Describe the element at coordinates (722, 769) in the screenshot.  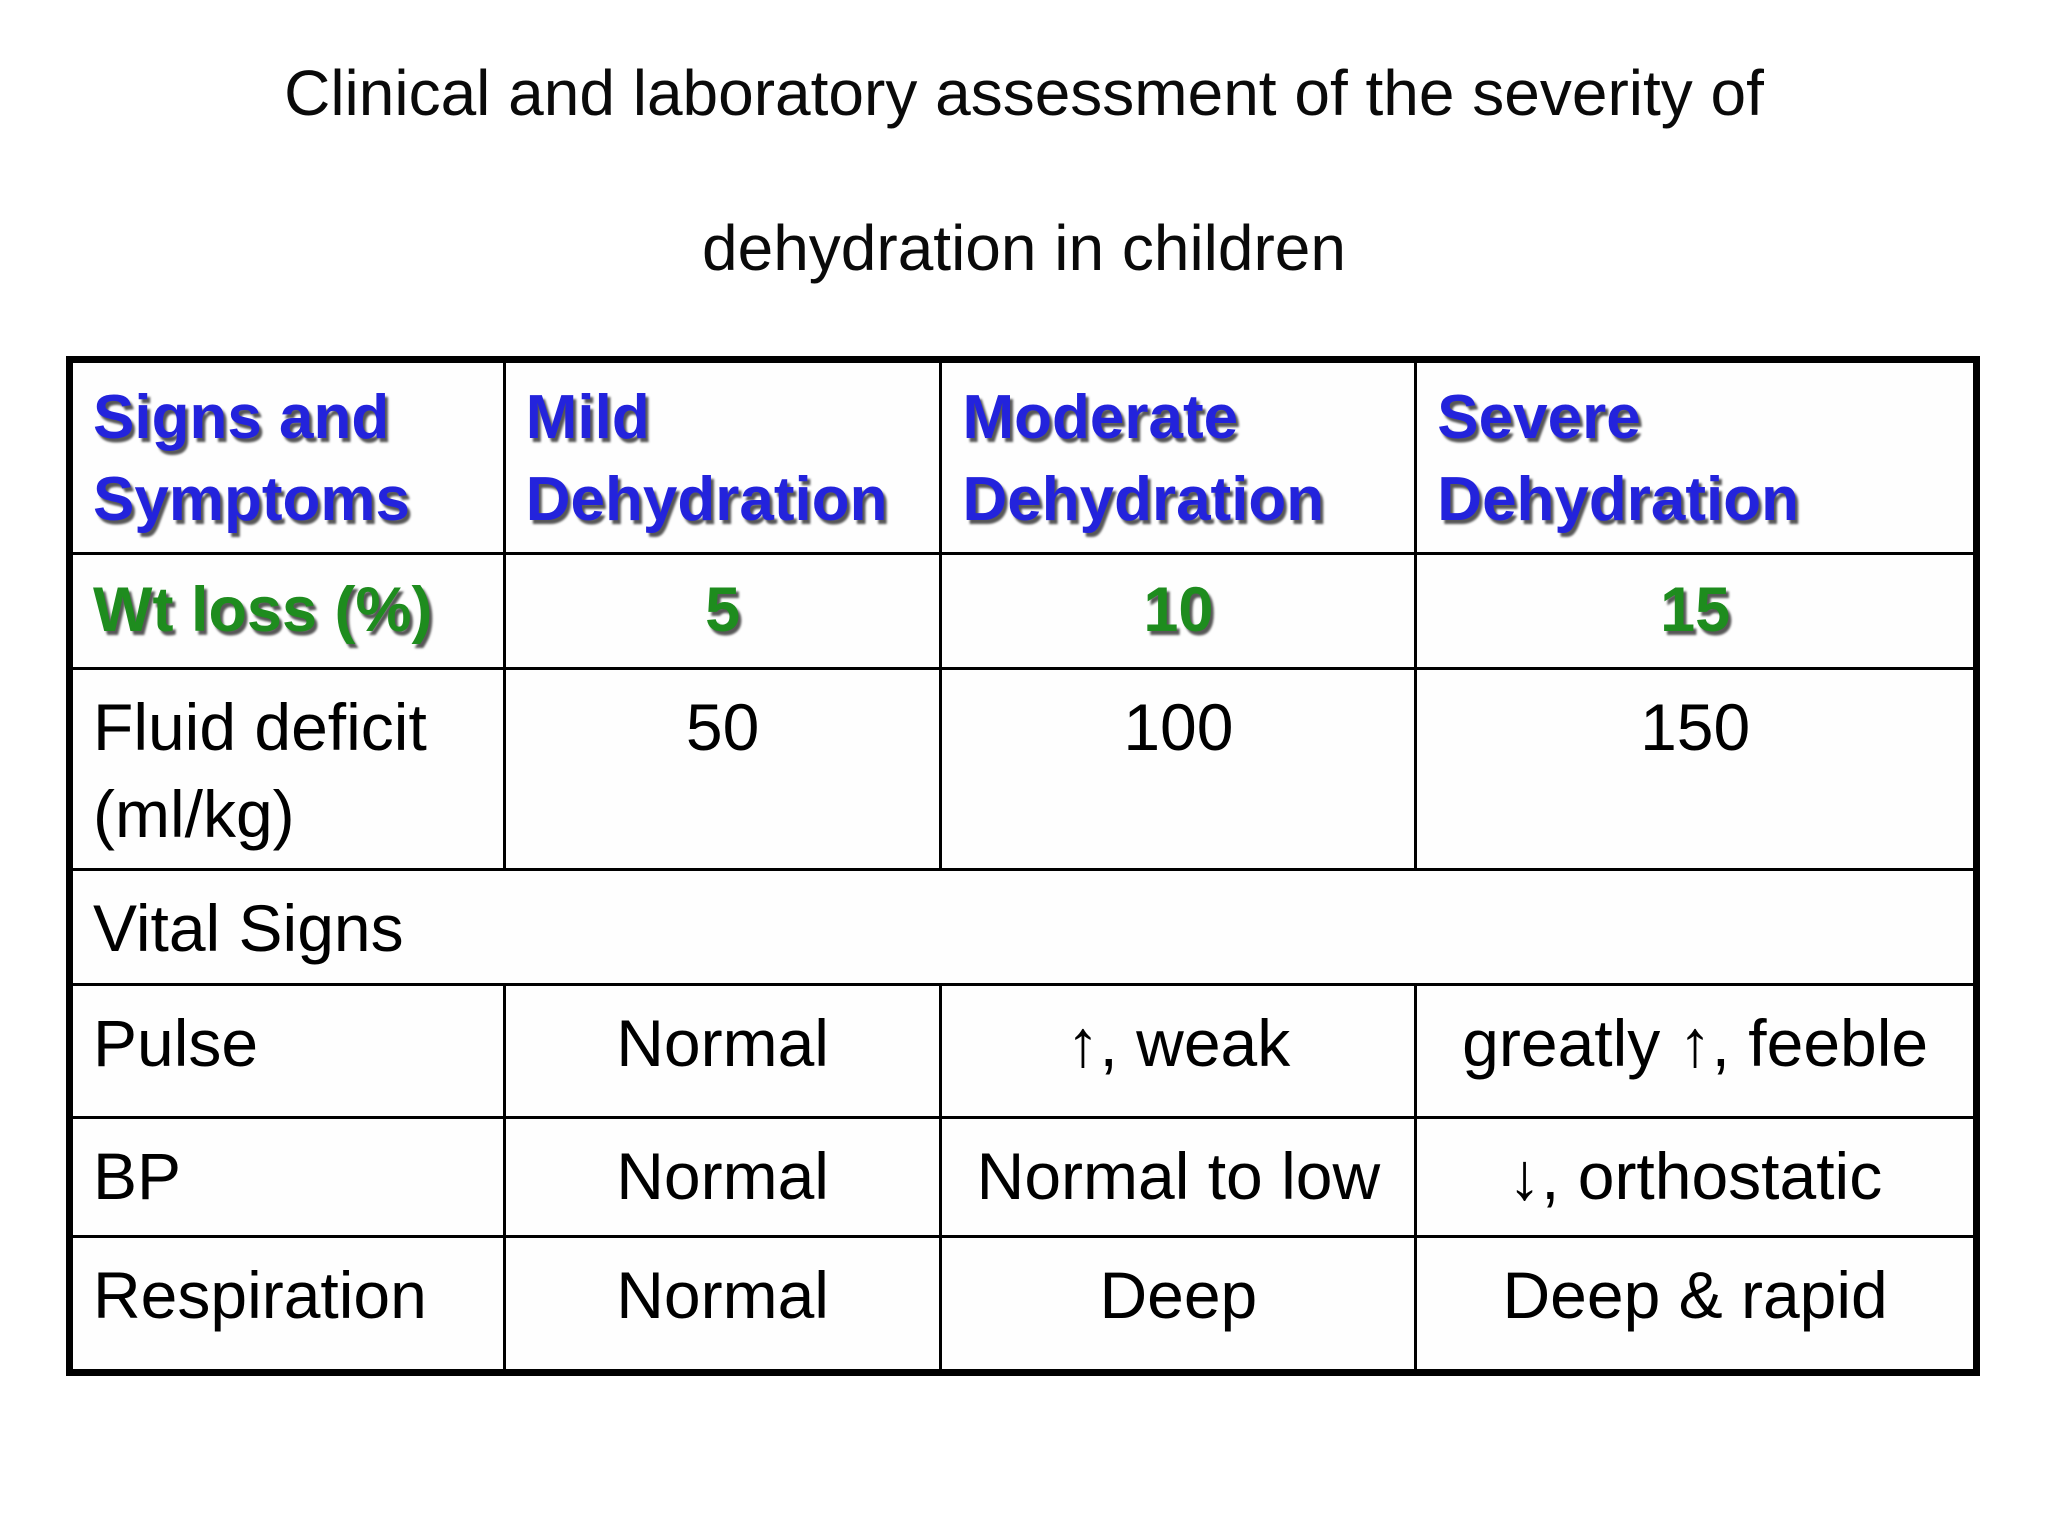
I see `cell-fluid-deficit-mild: 50` at that location.